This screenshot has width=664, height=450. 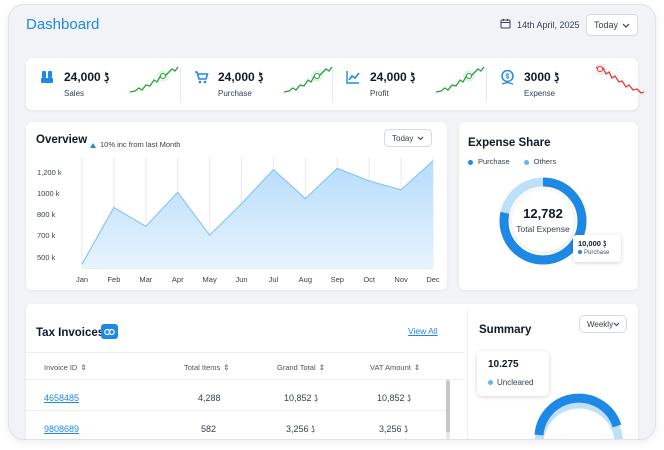 What do you see at coordinates (337, 279) in the screenshot?
I see `x-tick-label: Sep` at bounding box center [337, 279].